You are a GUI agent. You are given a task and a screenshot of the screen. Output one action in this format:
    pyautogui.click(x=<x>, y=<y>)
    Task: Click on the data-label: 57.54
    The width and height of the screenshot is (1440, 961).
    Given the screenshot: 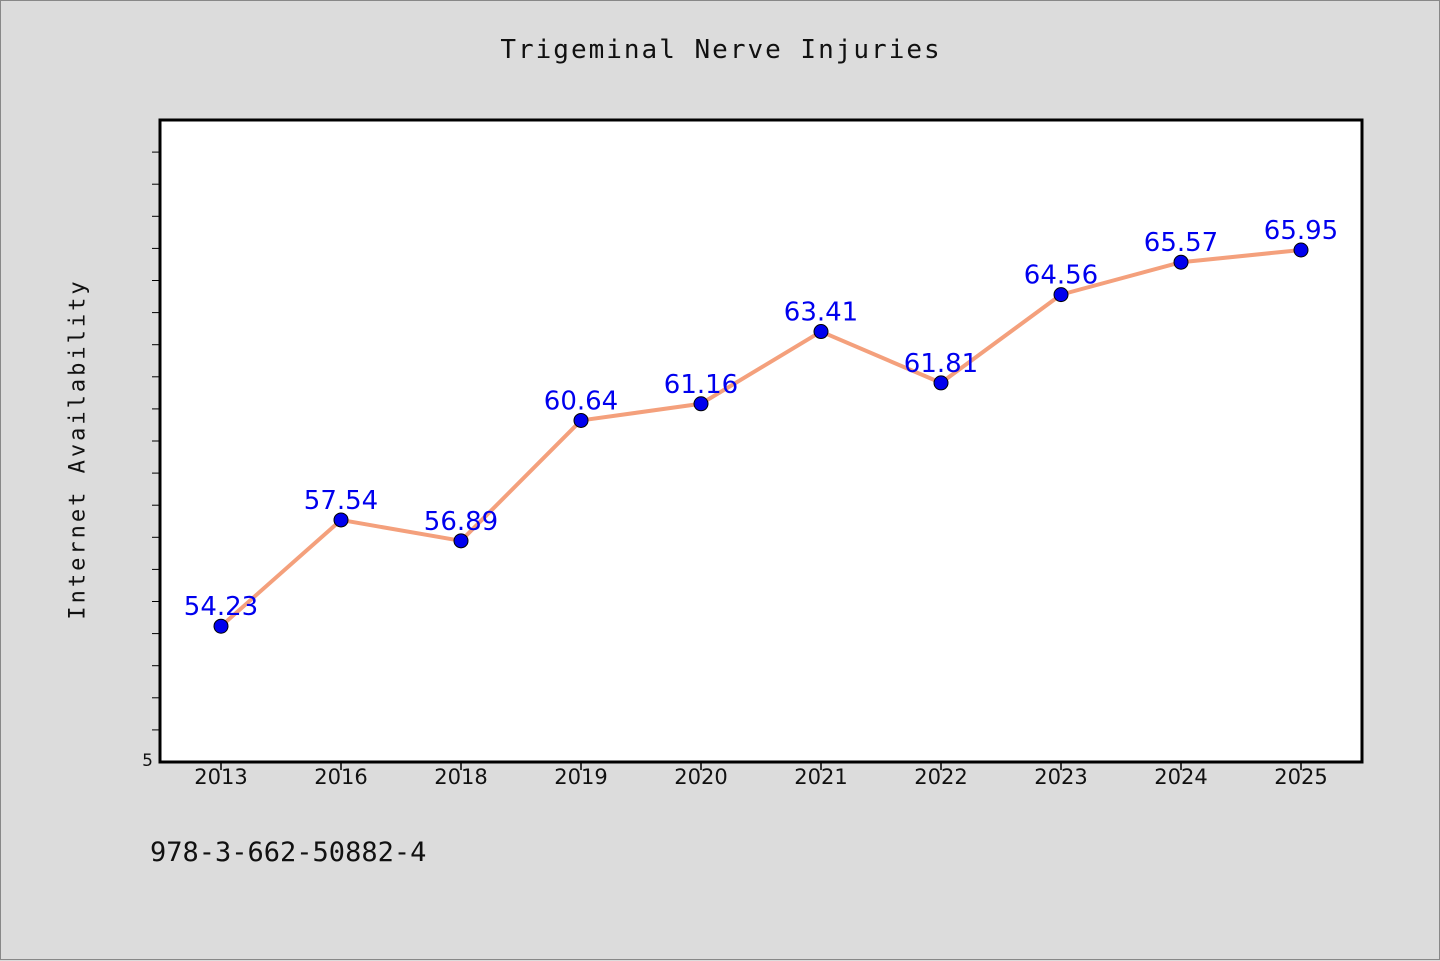 What is the action you would take?
    pyautogui.click(x=341, y=501)
    